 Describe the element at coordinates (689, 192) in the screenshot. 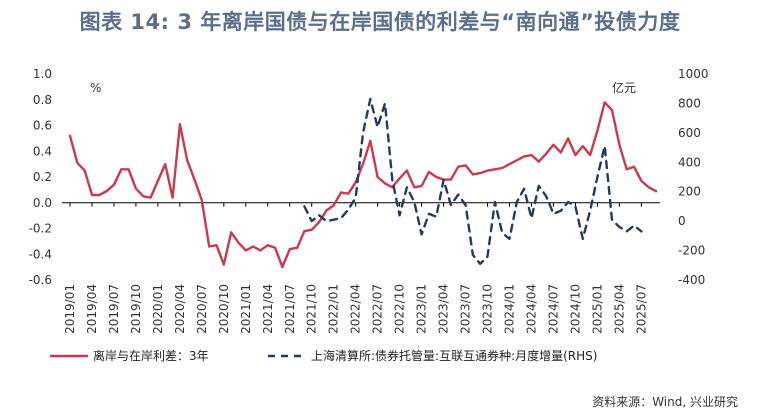

I see `right-tick-label: 200` at that location.